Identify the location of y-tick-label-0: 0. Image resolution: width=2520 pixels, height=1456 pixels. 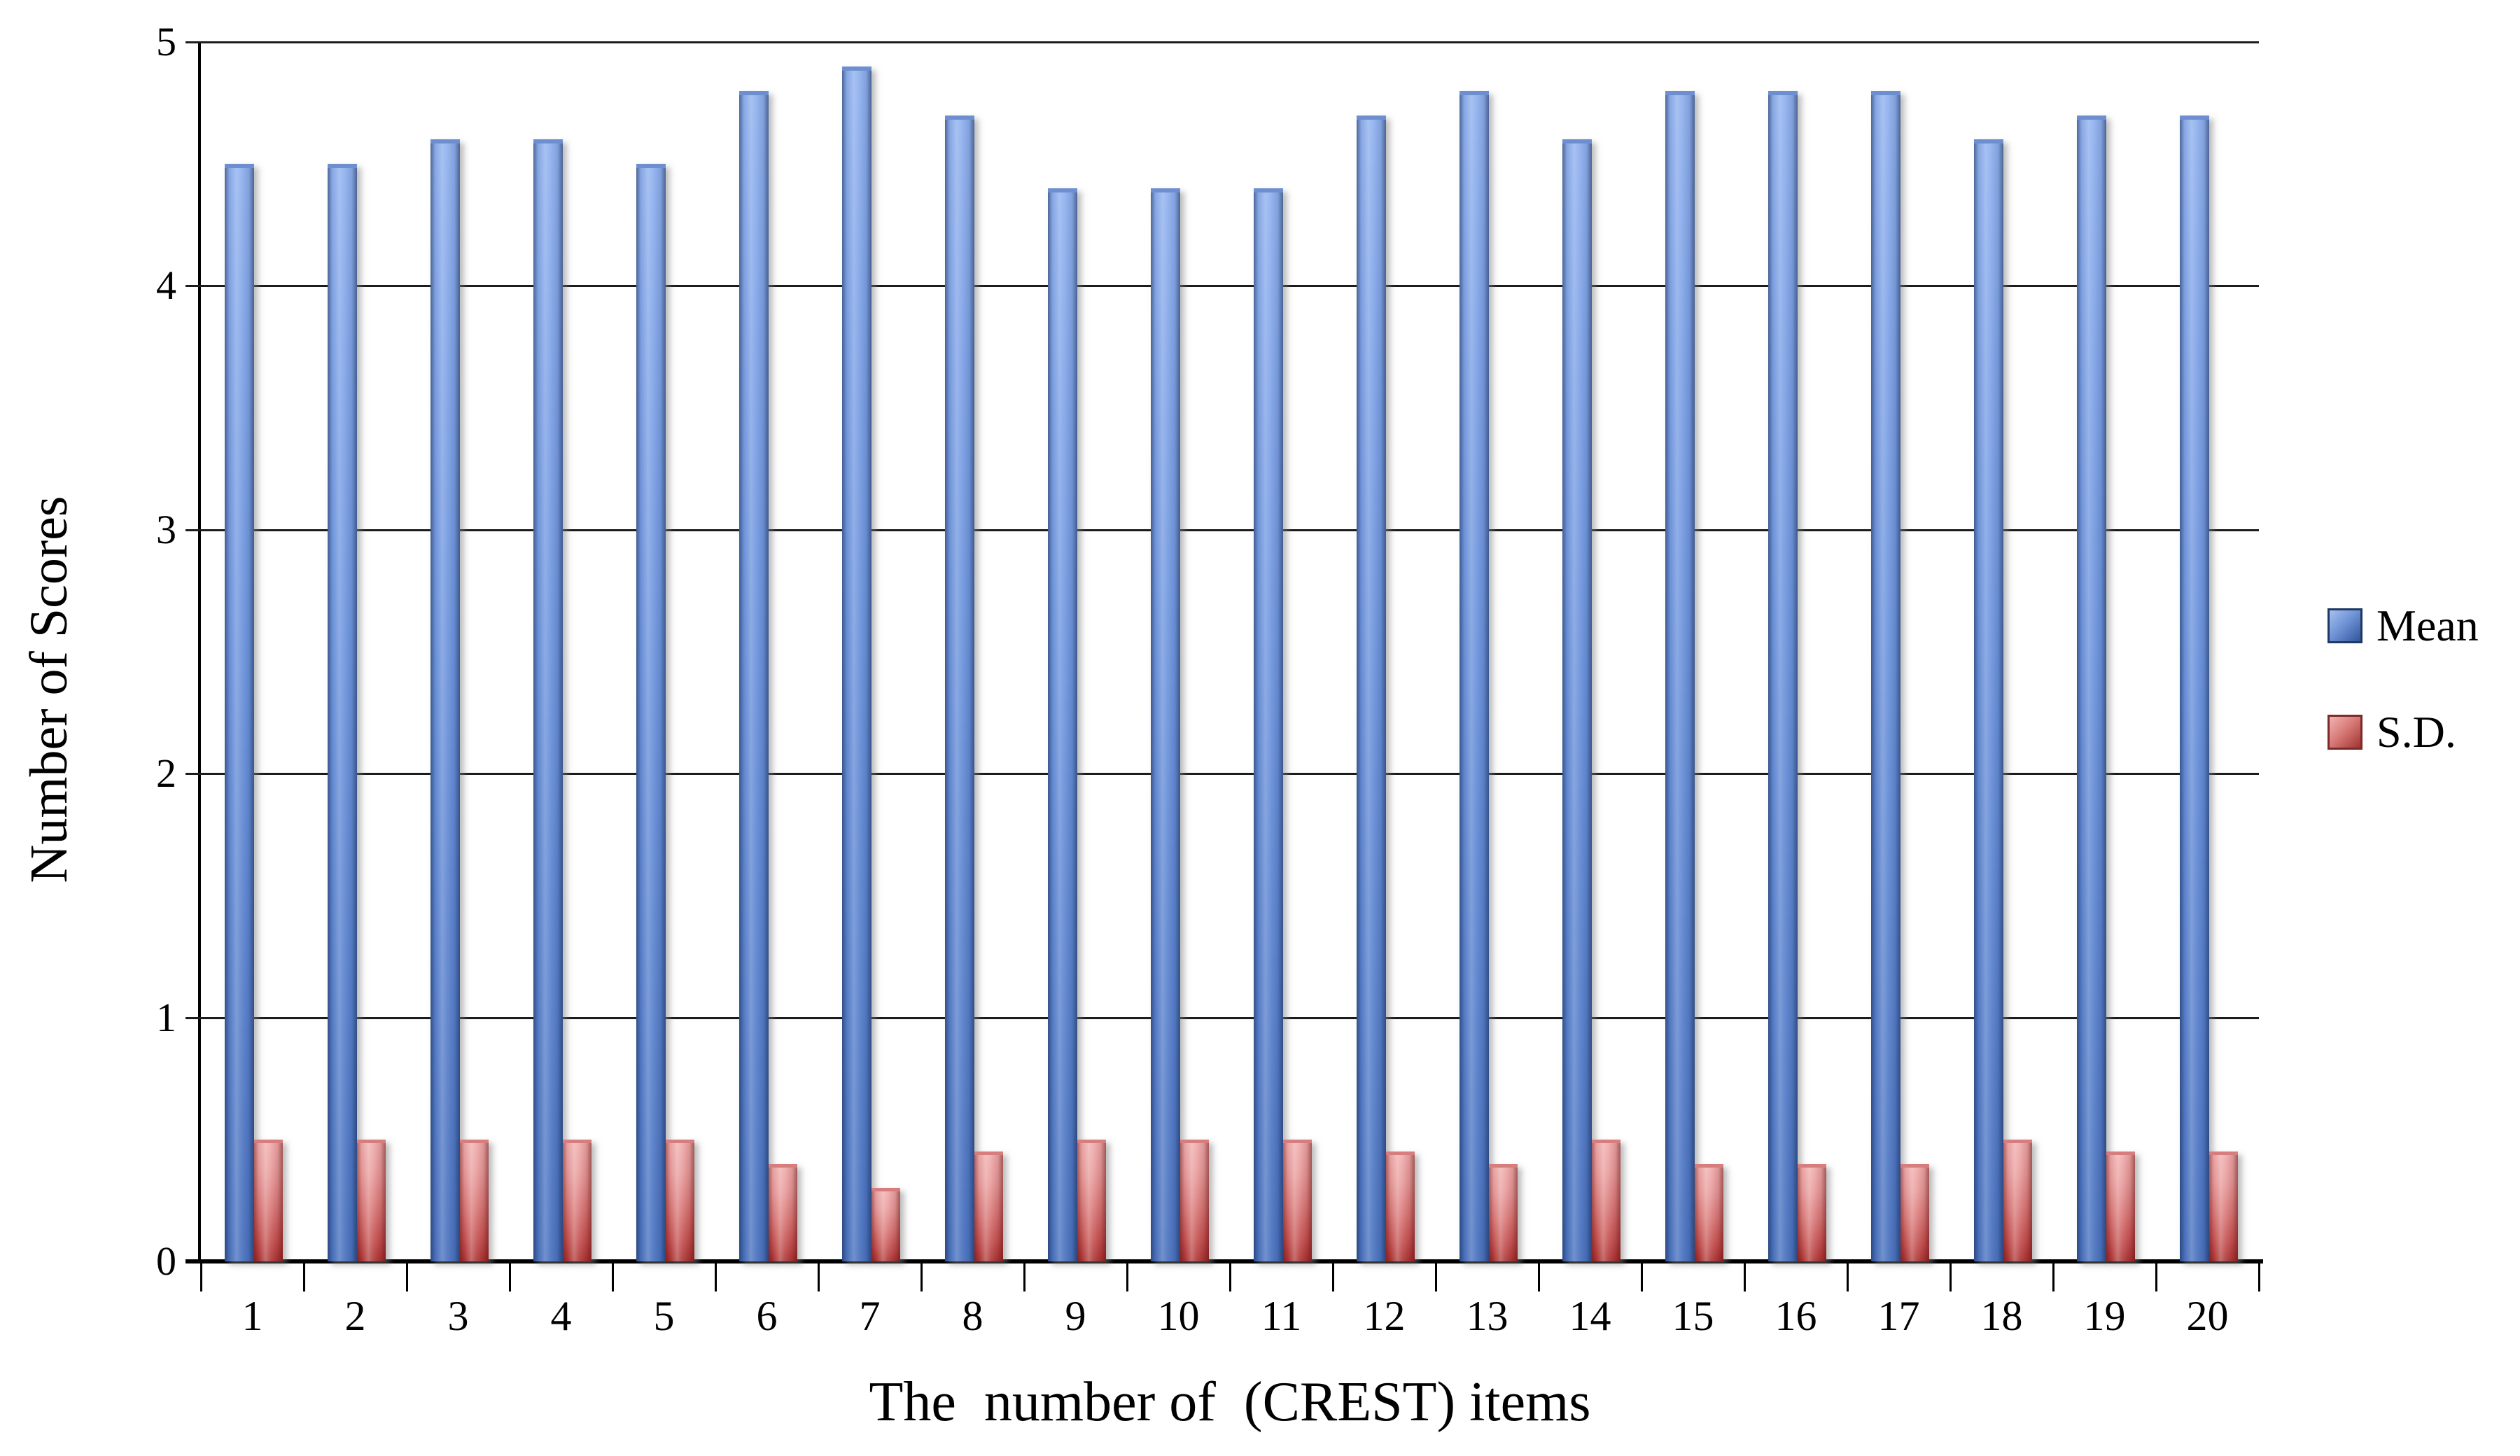
(166, 1261).